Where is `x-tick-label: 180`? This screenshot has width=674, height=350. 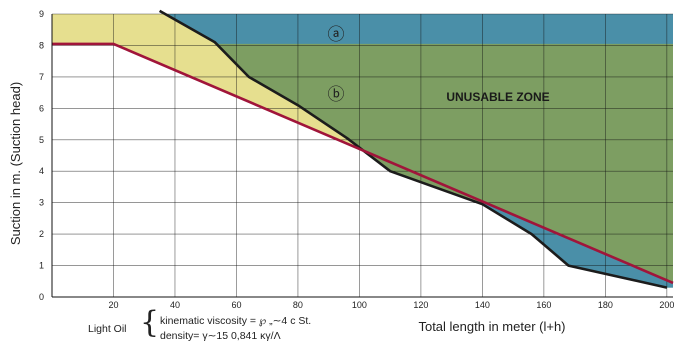 x-tick-label: 180 is located at coordinates (605, 305).